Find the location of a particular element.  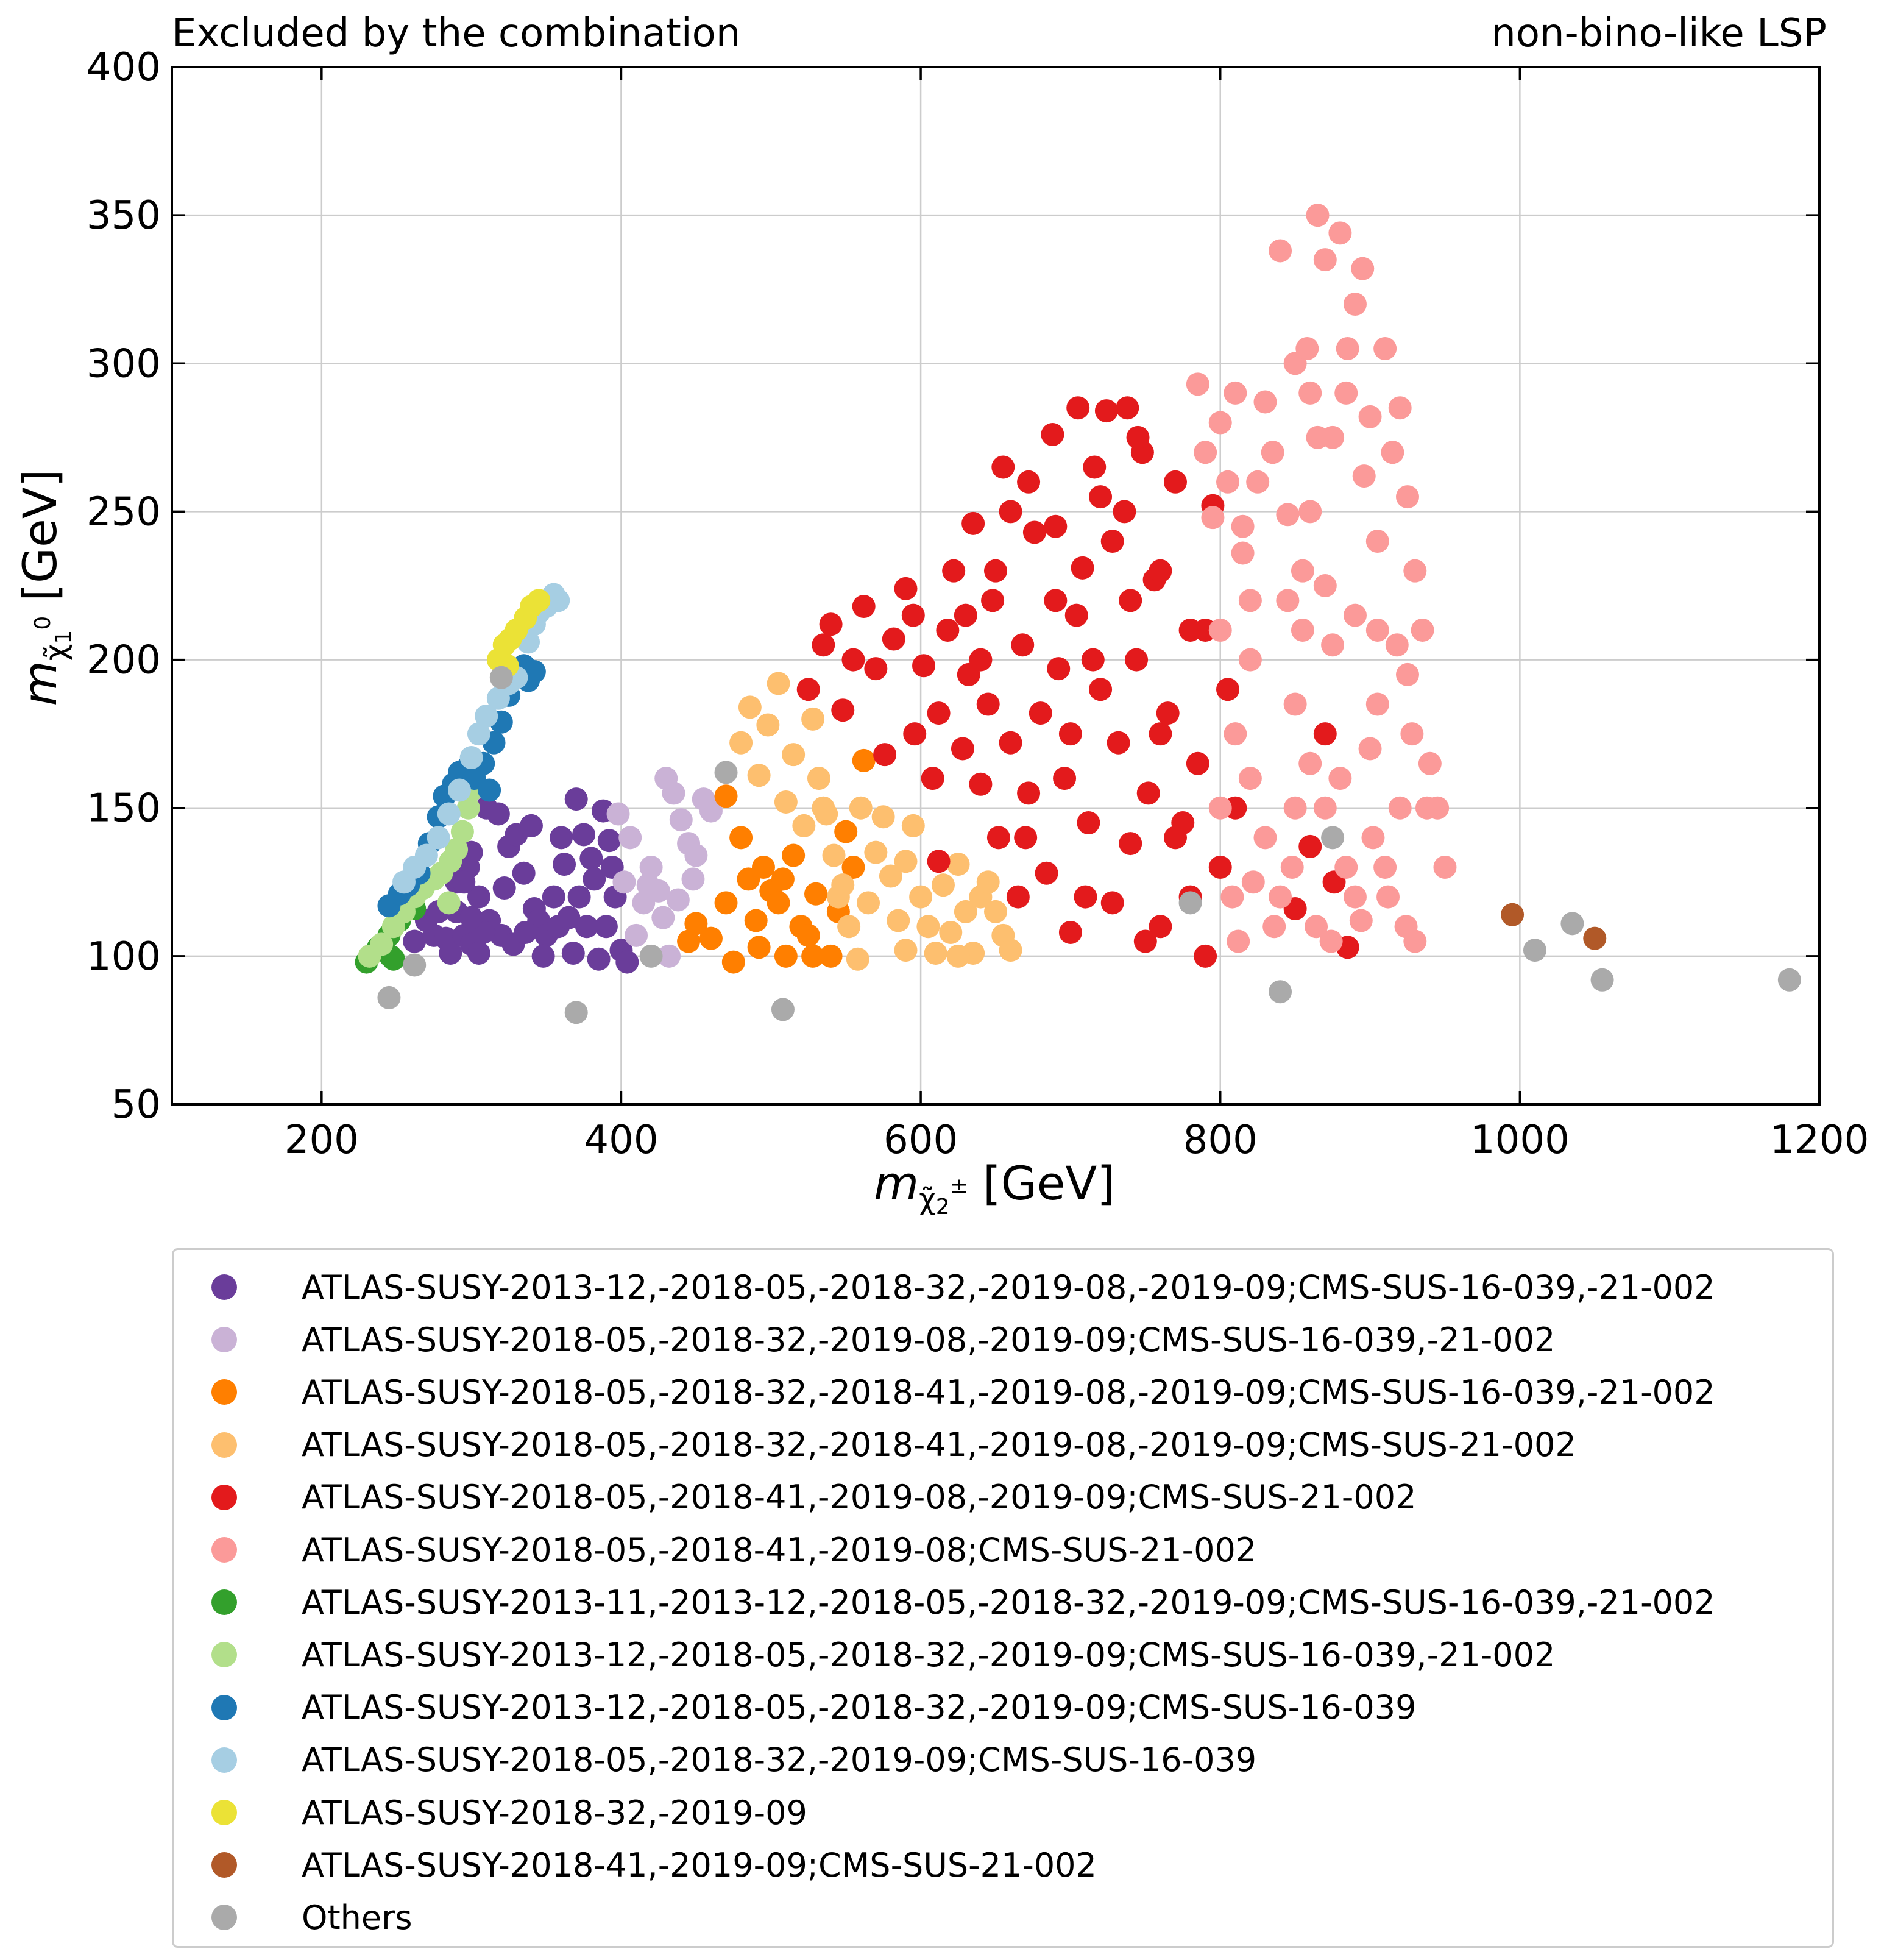

y-tick-label: 100 is located at coordinates (124, 956).